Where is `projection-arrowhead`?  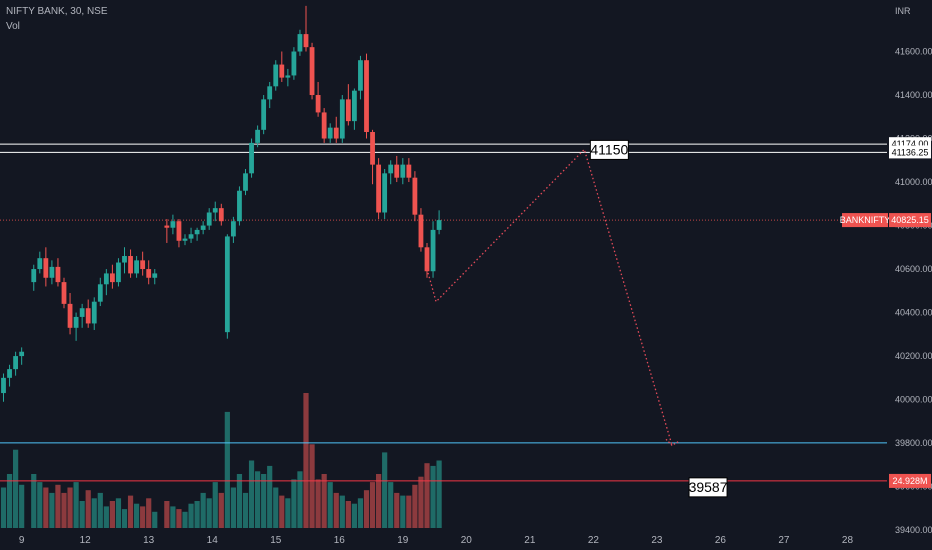
projection-arrowhead is located at coordinates (672, 442).